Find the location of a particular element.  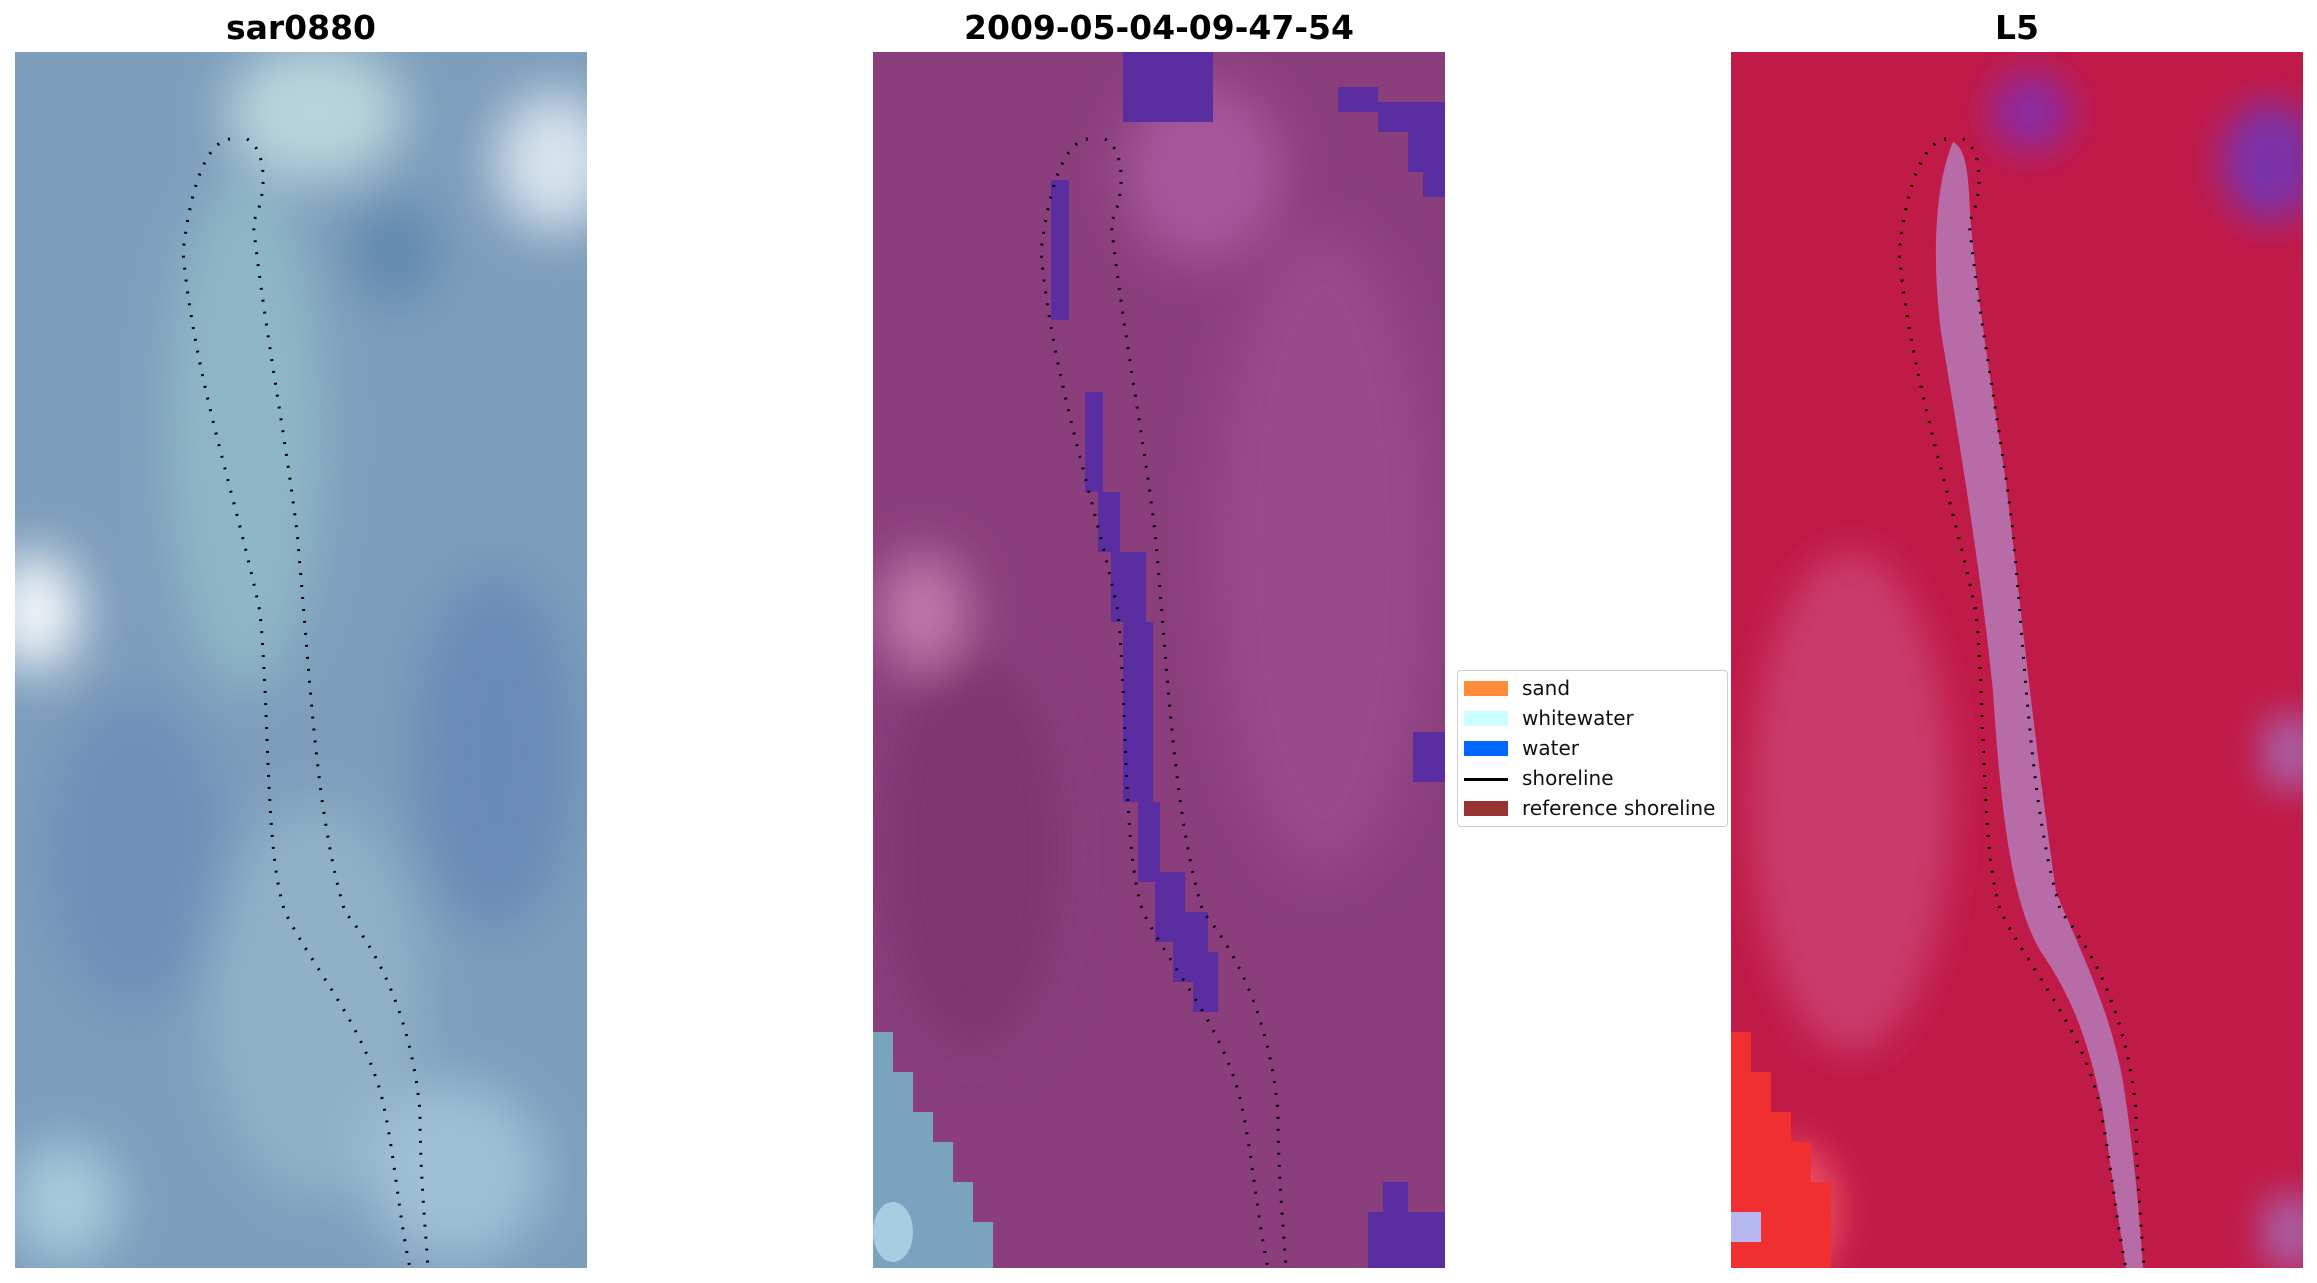

legend-label: shoreline is located at coordinates (1568, 778).